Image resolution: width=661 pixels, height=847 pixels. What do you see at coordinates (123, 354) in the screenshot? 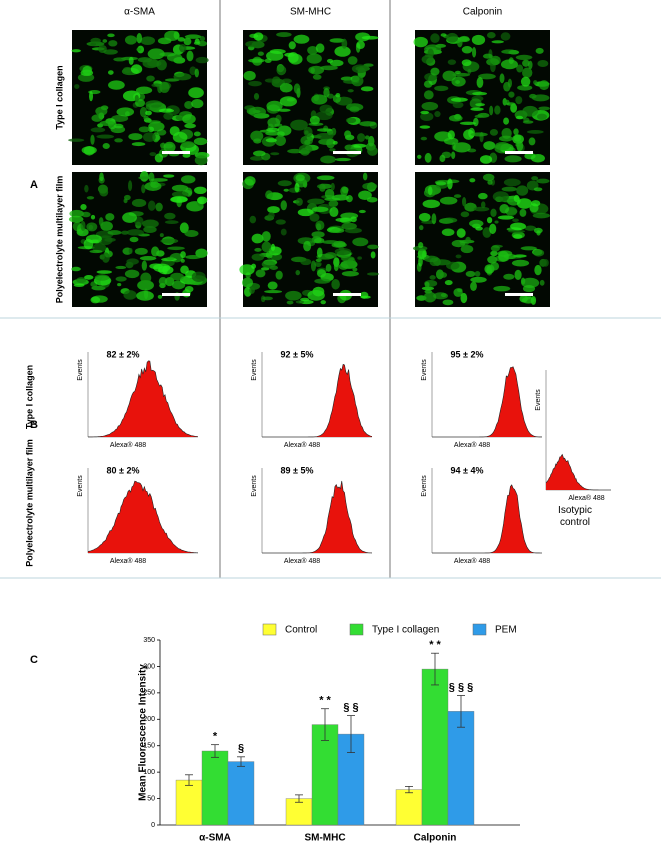
I see `percent-label: 82 ± 2%` at bounding box center [123, 354].